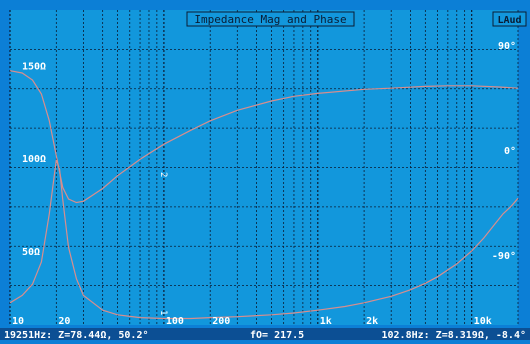  I want to click on y-tick-label-right: 90°, so click(507, 46).